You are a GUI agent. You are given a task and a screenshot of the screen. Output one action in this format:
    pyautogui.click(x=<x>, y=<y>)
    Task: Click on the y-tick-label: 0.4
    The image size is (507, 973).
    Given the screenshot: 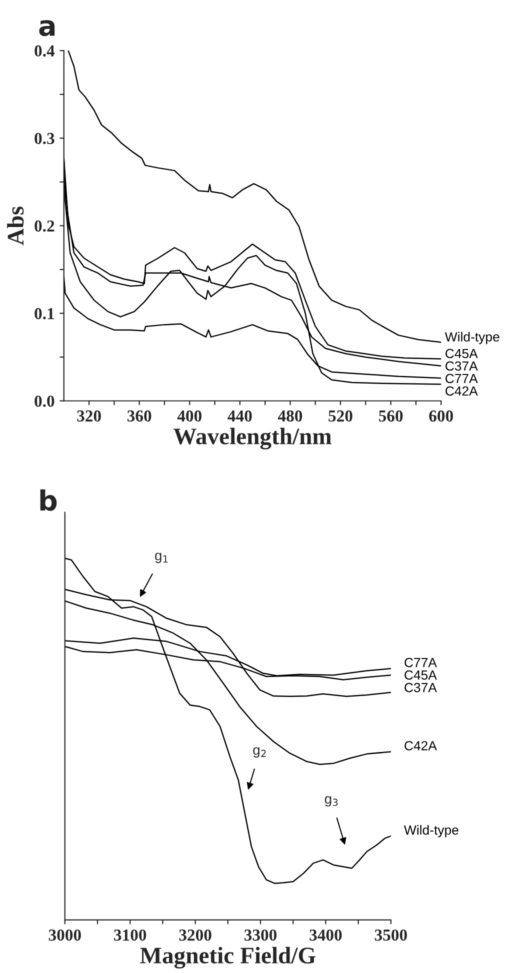 What is the action you would take?
    pyautogui.click(x=44, y=51)
    